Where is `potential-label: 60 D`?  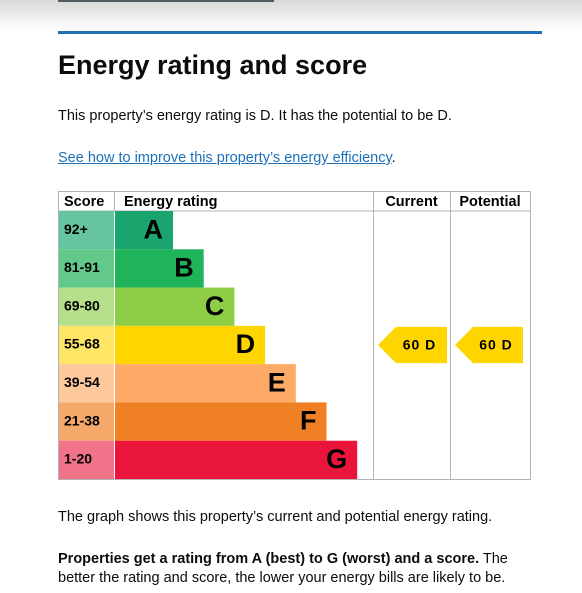
potential-label: 60 D is located at coordinates (496, 345).